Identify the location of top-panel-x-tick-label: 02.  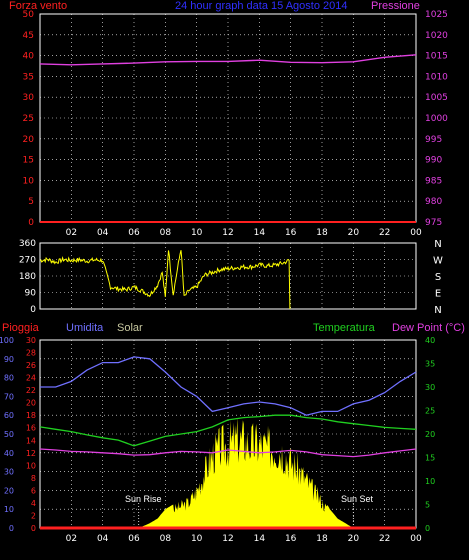
(71, 233).